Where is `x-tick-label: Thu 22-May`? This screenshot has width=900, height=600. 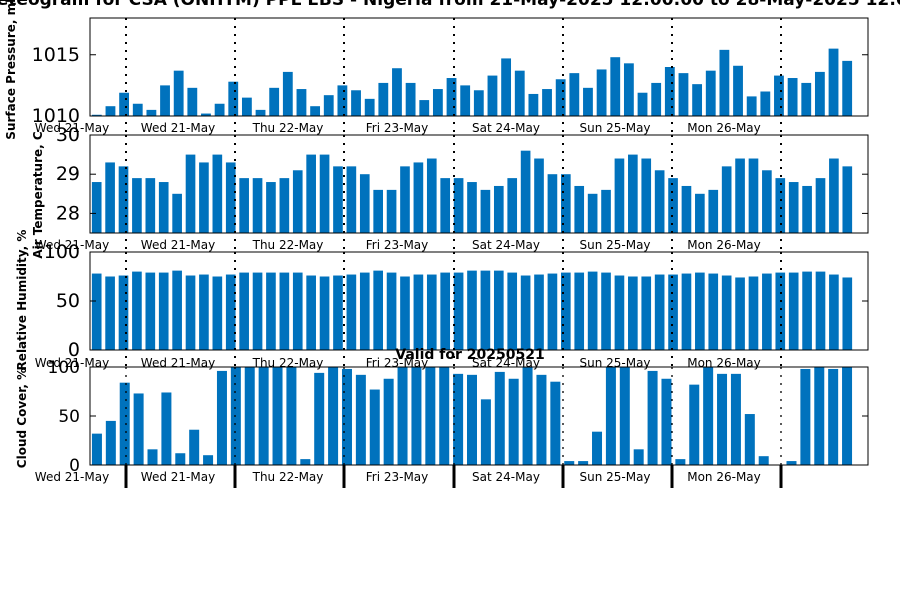
x-tick-label: Thu 22-May is located at coordinates (288, 245).